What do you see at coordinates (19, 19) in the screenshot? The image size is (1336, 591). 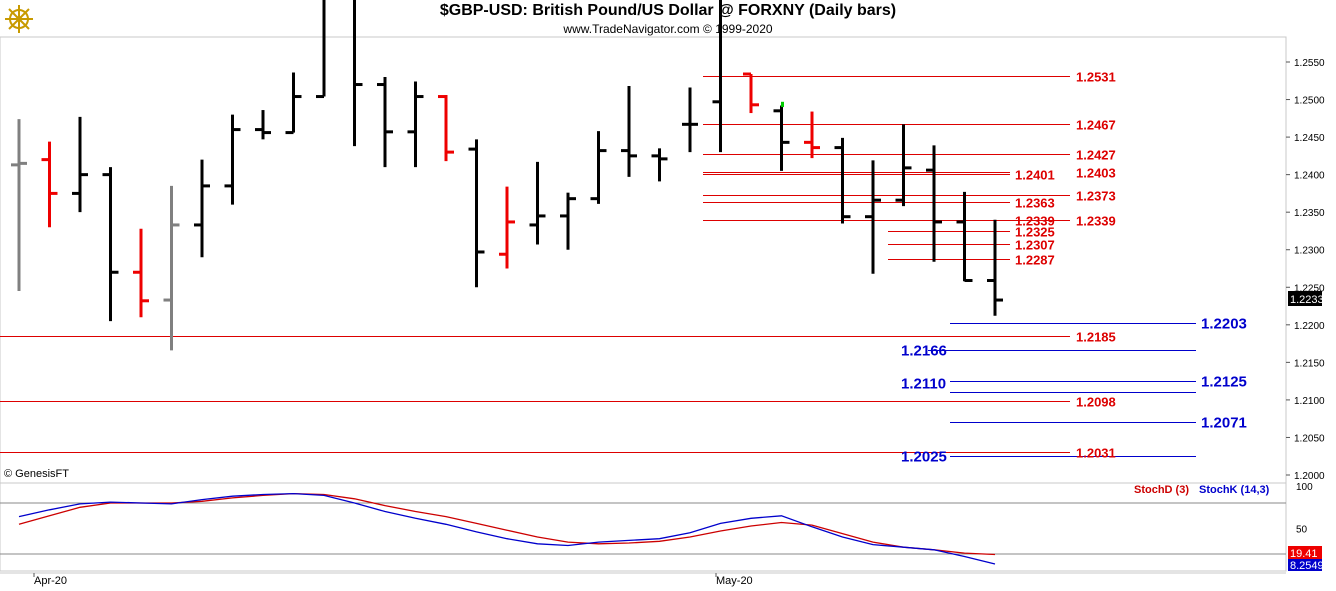 I see `ship-wheel-icon` at bounding box center [19, 19].